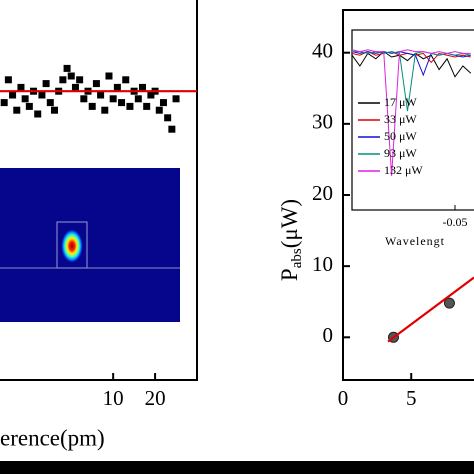 This screenshot has width=474, height=474. I want to click on x-tick-label: 0, so click(343, 398).